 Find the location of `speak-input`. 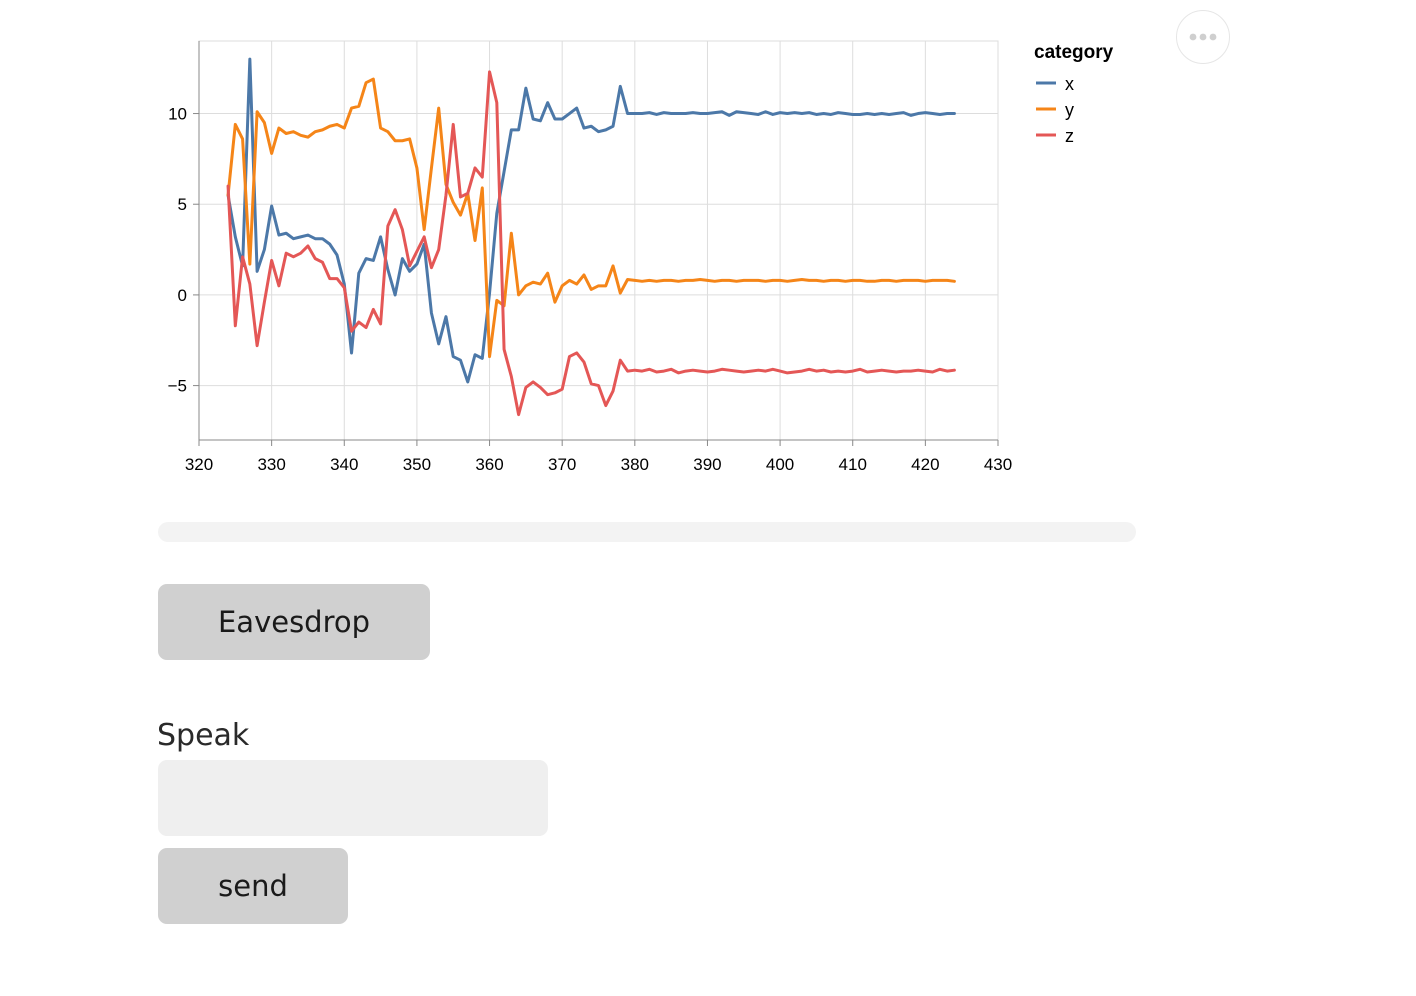

speak-input is located at coordinates (353, 798).